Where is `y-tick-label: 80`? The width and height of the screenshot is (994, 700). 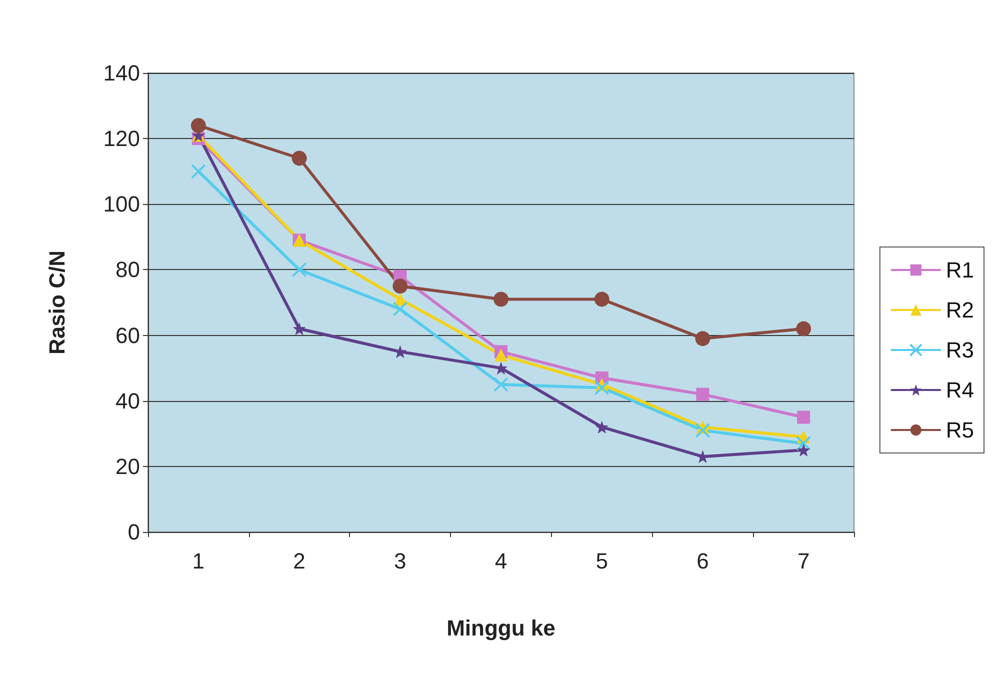 y-tick-label: 80 is located at coordinates (128, 269).